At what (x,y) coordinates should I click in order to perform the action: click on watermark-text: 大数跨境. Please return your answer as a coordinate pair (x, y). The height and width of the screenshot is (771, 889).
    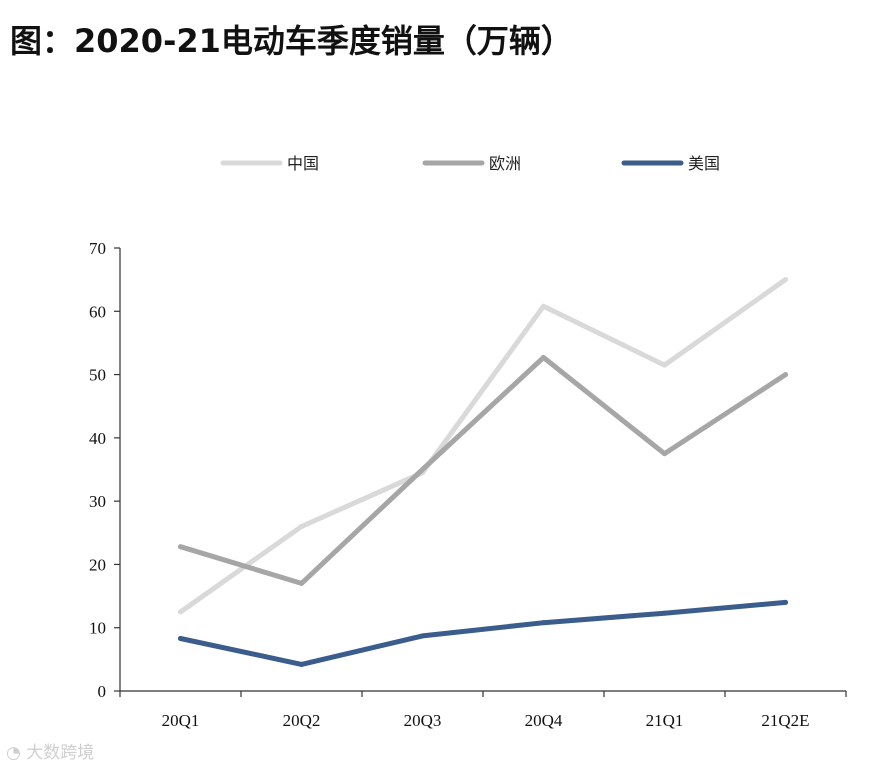
    Looking at the image, I should click on (60, 753).